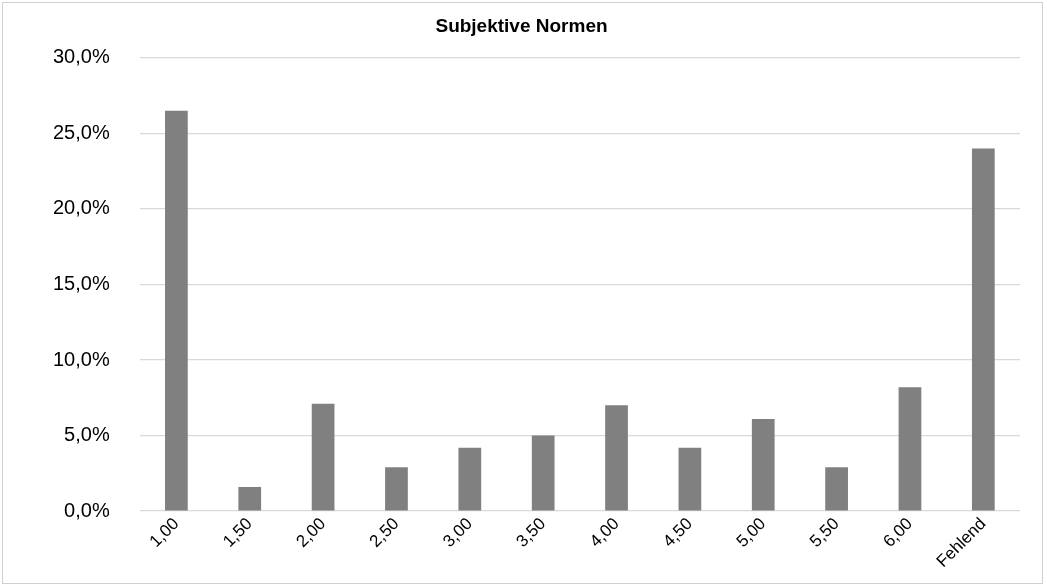 This screenshot has height=588, width=1047. Describe the element at coordinates (81, 282) in the screenshot. I see `y-tick-label: 15,0%` at that location.